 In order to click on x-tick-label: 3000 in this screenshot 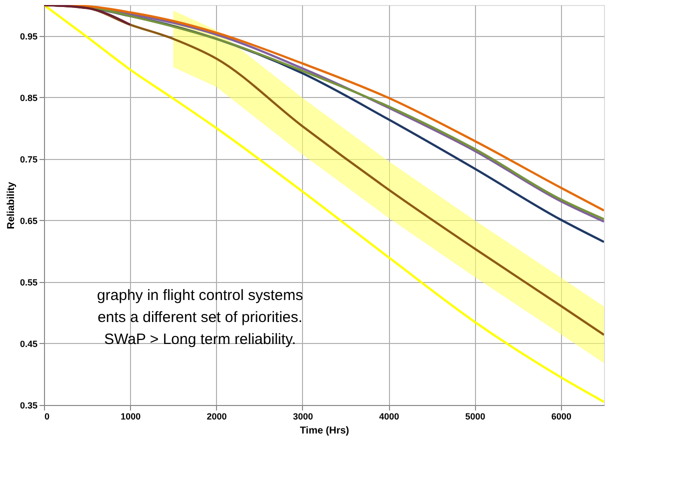, I will do `click(302, 417)`.